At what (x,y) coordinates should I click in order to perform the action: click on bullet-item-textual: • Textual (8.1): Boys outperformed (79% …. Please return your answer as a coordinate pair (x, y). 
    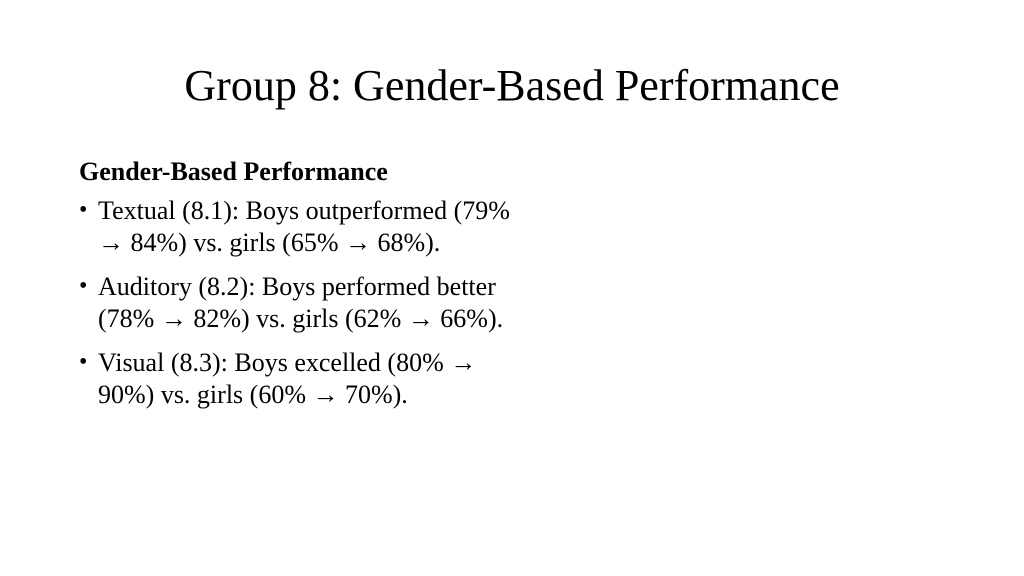
    Looking at the image, I should click on (299, 226).